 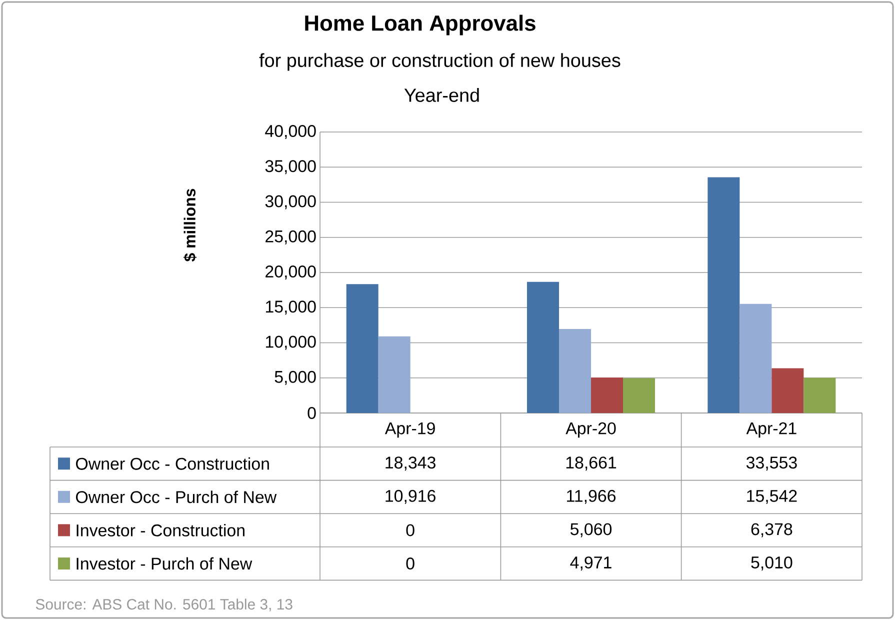 I want to click on data-label: 10,916, so click(x=411, y=497).